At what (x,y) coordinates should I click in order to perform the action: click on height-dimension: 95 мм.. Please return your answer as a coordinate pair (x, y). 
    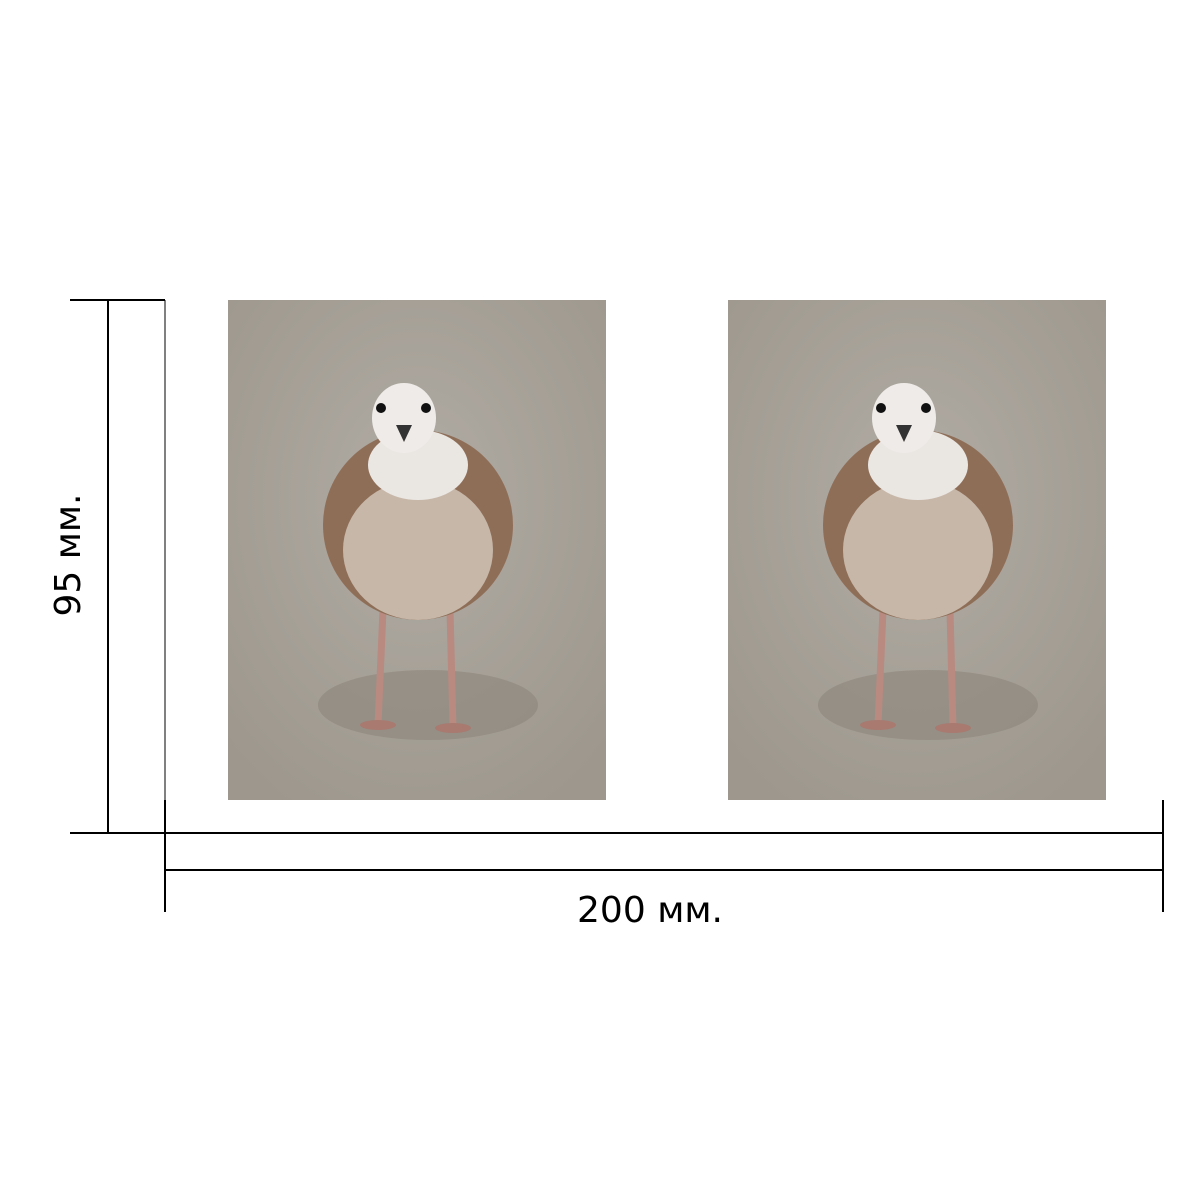
    Looking at the image, I should click on (107, 566).